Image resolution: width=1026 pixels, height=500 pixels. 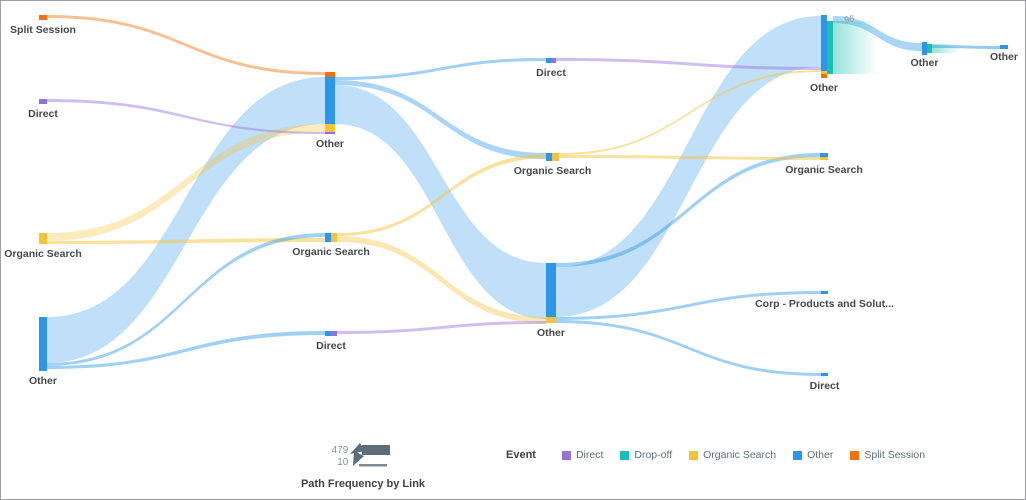 What do you see at coordinates (43, 238) in the screenshot?
I see `sankey-node-organic-search-1-seg-organic` at bounding box center [43, 238].